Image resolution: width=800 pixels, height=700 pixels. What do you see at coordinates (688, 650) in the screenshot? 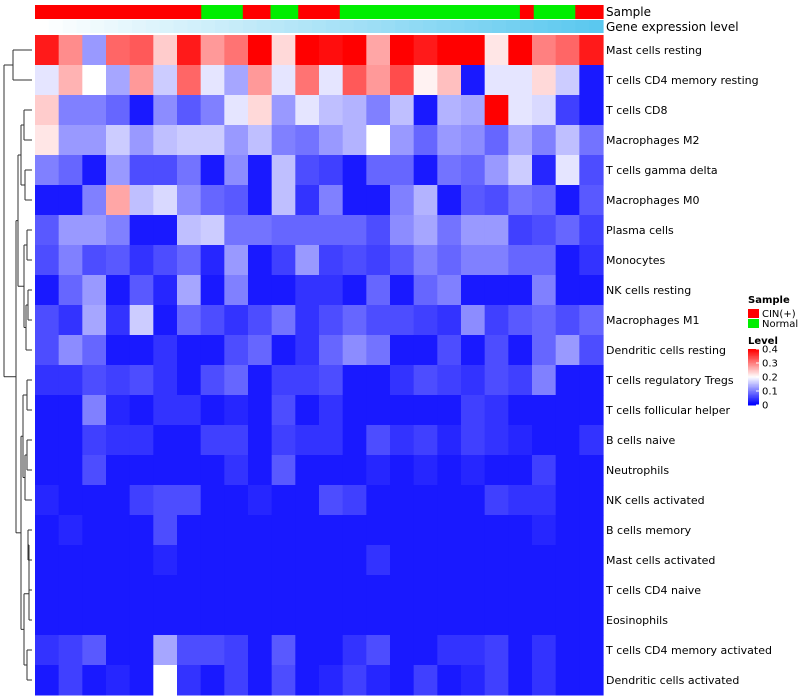
I see `row-label: T cells CD4 memory activated` at bounding box center [688, 650].